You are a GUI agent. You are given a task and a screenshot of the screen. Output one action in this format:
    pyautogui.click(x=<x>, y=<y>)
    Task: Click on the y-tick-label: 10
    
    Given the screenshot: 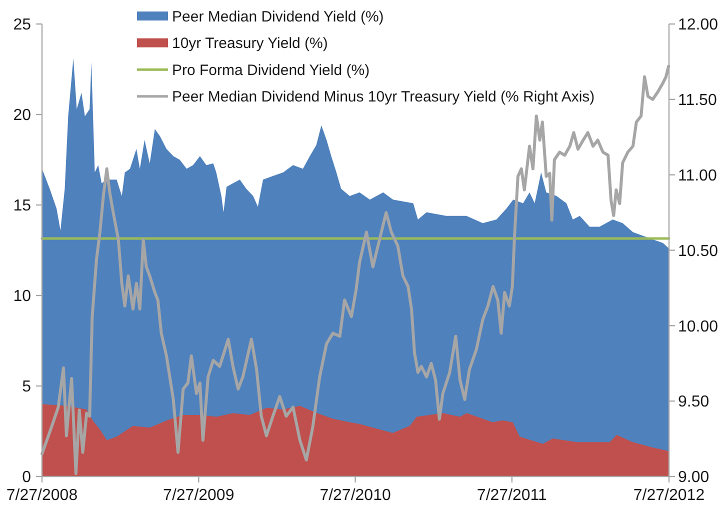 What is the action you would take?
    pyautogui.click(x=22, y=297)
    